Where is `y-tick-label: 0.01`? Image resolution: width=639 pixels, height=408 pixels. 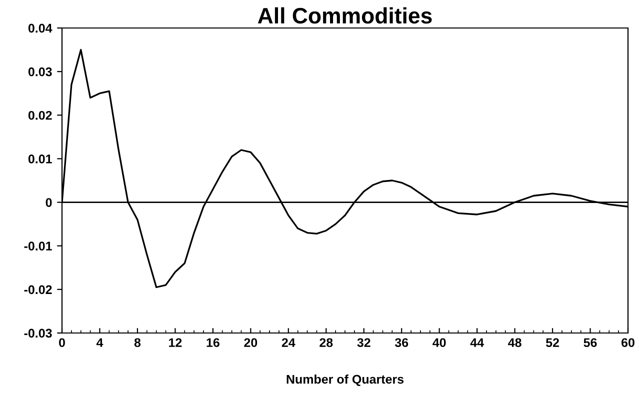 y-tick-label: 0.01 is located at coordinates (40, 159).